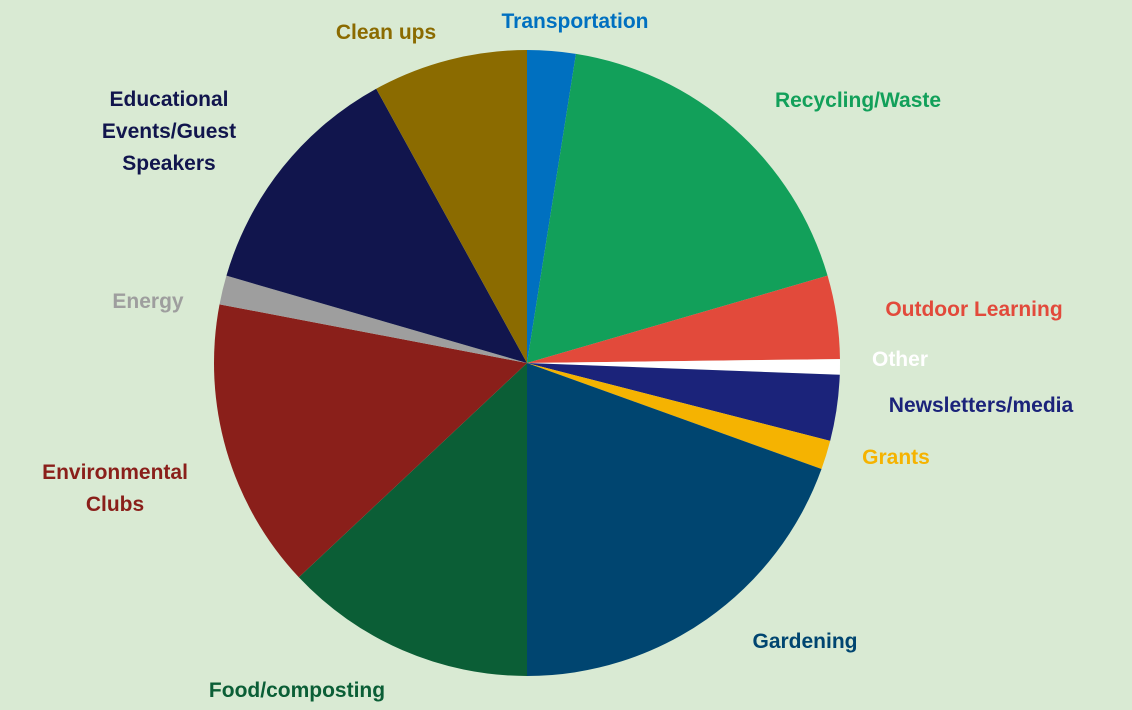 The image size is (1132, 710). I want to click on slice-label-outdoor-learning: Outdoor Learning, so click(973, 309).